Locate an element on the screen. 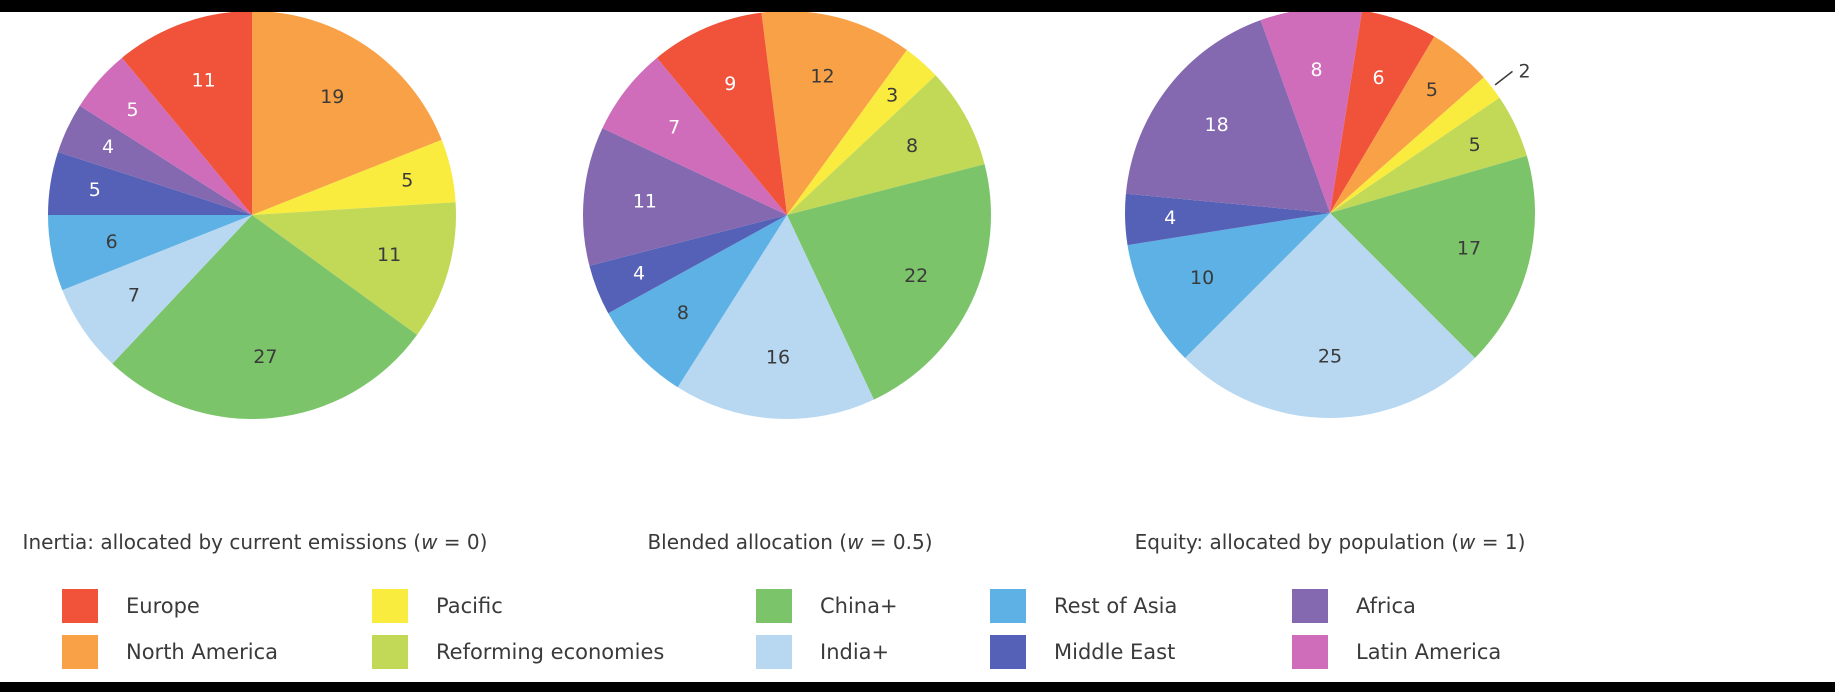 The height and width of the screenshot is (692, 1835). legend-label-india: India+ is located at coordinates (855, 652).